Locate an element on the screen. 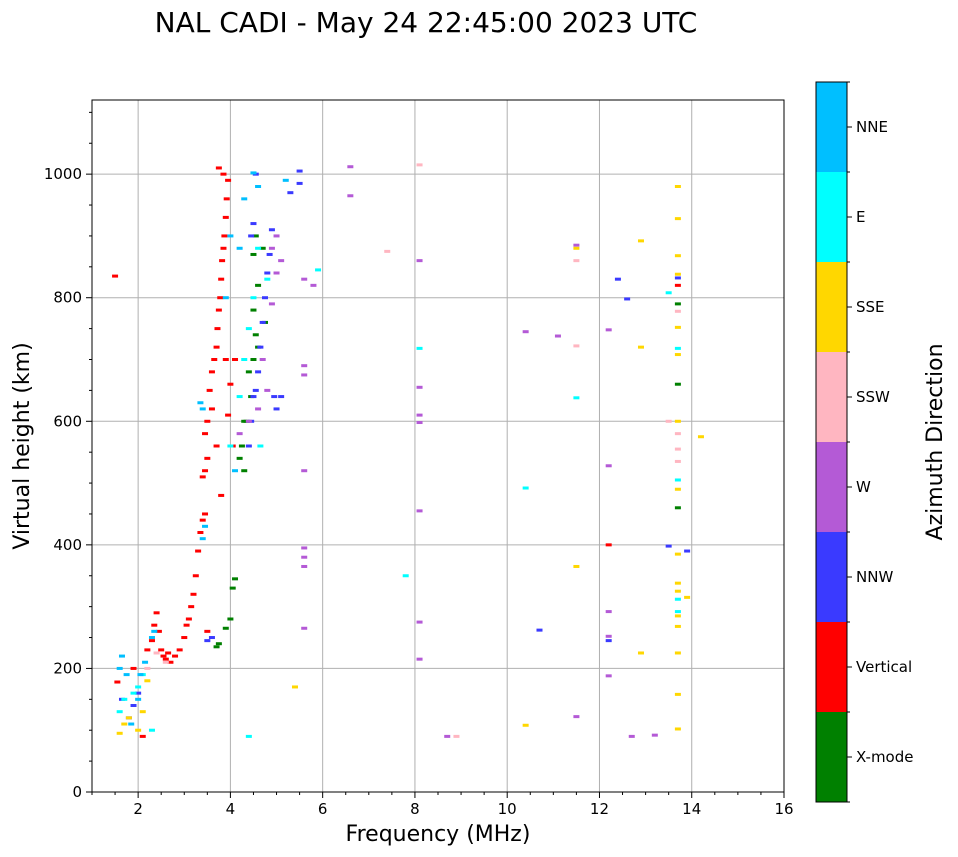 Image resolution: width=958 pixels, height=857 pixels. colorbar-segment is located at coordinates (831, 217).